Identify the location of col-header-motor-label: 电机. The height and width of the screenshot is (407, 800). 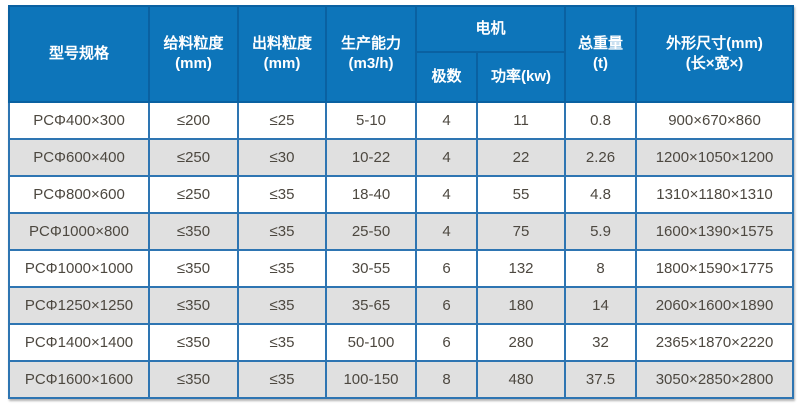
(490, 28).